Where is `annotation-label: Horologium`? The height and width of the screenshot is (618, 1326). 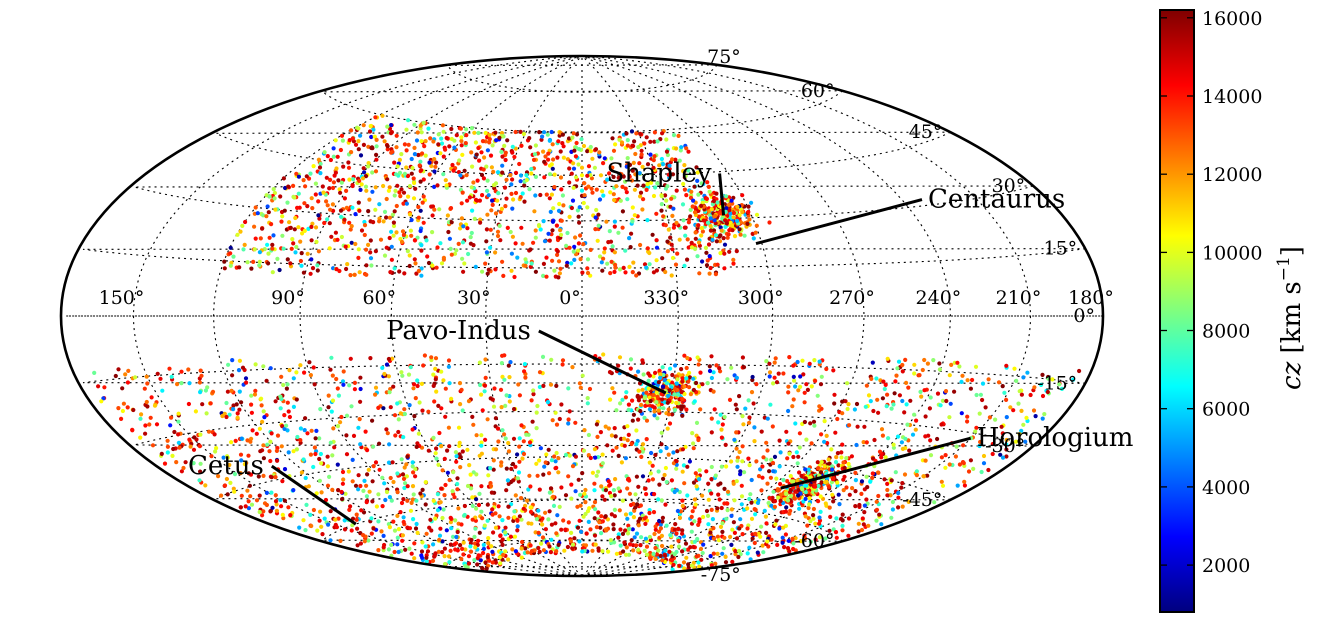
annotation-label: Horologium is located at coordinates (1055, 438).